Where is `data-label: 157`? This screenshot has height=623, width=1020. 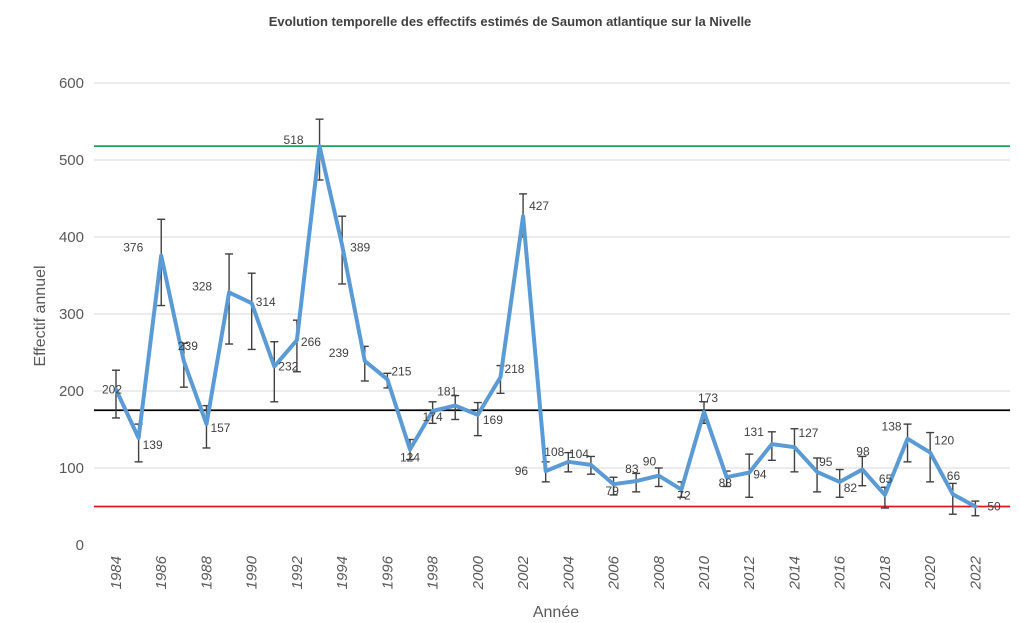
data-label: 157 is located at coordinates (220, 428).